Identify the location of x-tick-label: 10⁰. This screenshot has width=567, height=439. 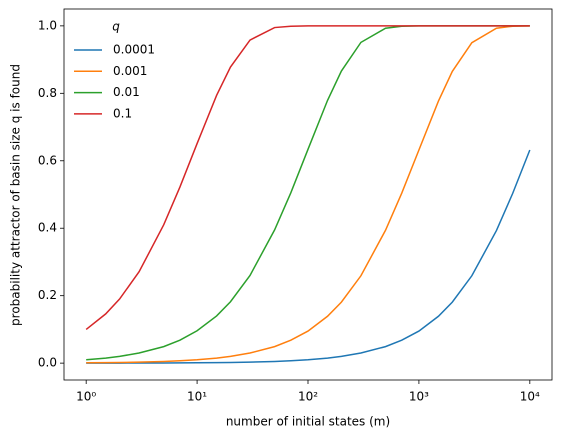
(86, 397).